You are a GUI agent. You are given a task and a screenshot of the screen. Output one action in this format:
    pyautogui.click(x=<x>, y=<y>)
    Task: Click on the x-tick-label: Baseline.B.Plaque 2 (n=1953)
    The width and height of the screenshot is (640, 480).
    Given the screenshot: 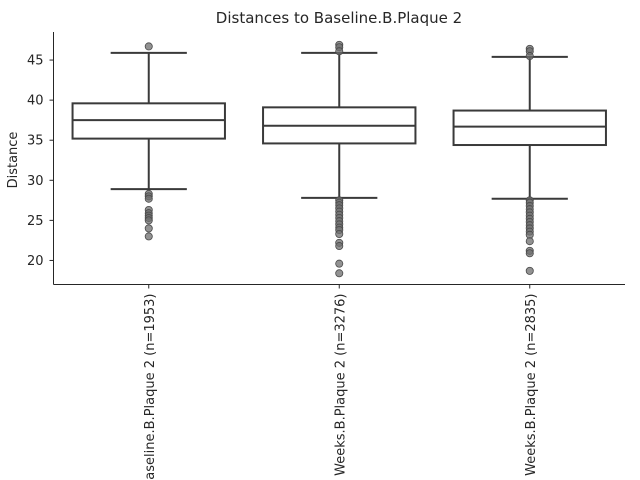 What is the action you would take?
    pyautogui.click(x=150, y=387)
    